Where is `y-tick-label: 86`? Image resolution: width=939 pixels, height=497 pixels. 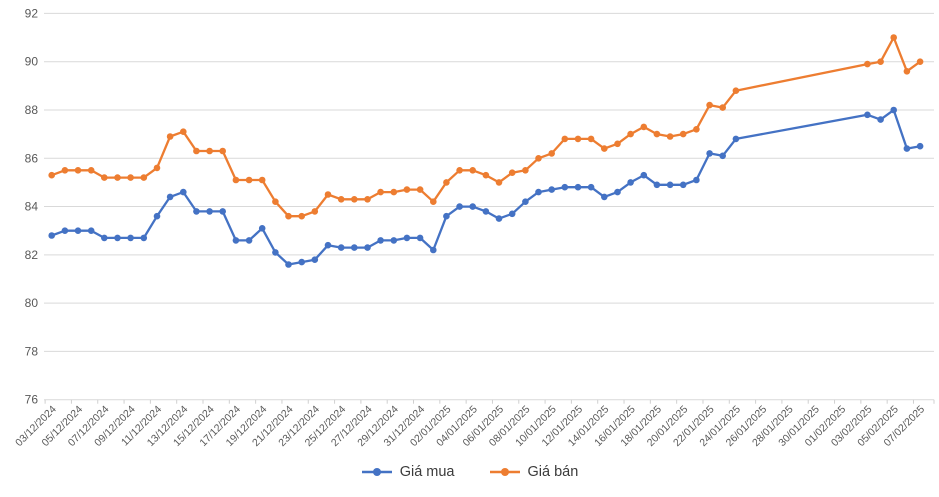
y-tick-label: 86 is located at coordinates (32, 158).